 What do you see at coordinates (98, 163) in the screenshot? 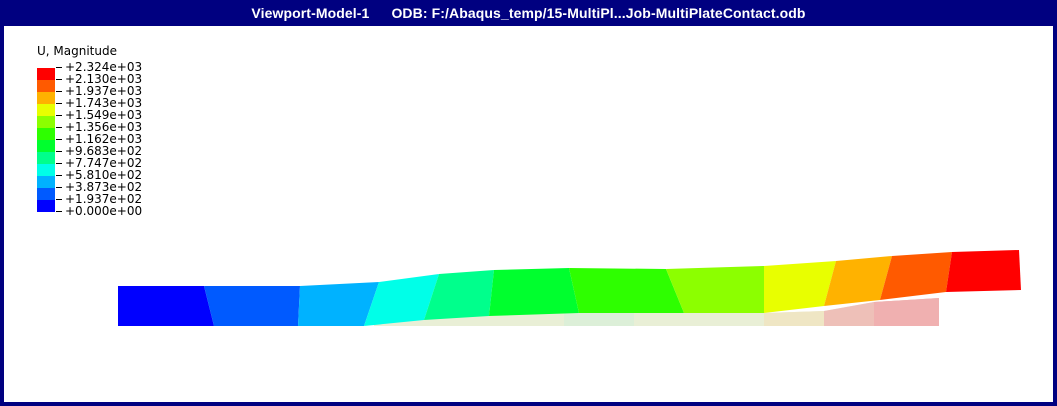
I see `legend-label: +7.747e+02` at bounding box center [98, 163].